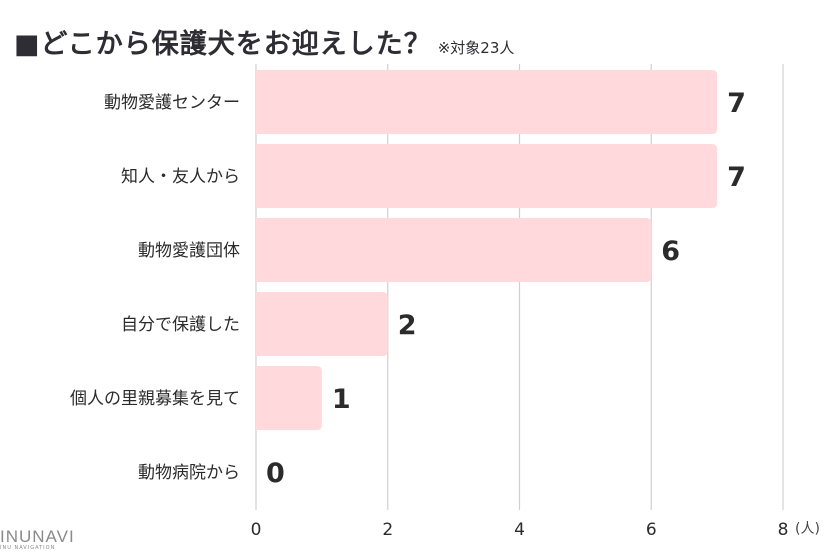 This screenshot has height=560, width=837. What do you see at coordinates (180, 325) in the screenshot?
I see `category-label: 自分で保護した` at bounding box center [180, 325].